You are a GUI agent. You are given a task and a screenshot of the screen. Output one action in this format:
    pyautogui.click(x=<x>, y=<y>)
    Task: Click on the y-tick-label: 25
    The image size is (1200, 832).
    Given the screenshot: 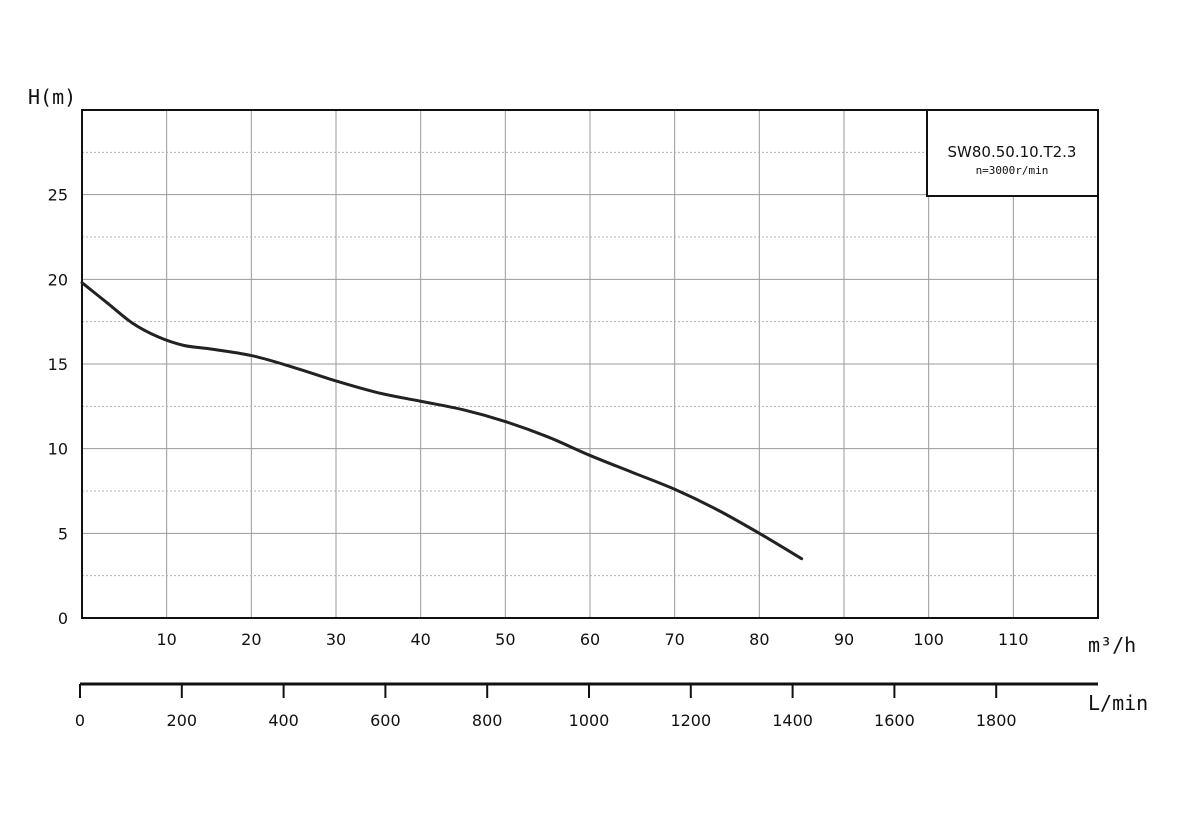 What is the action you would take?
    pyautogui.click(x=58, y=195)
    